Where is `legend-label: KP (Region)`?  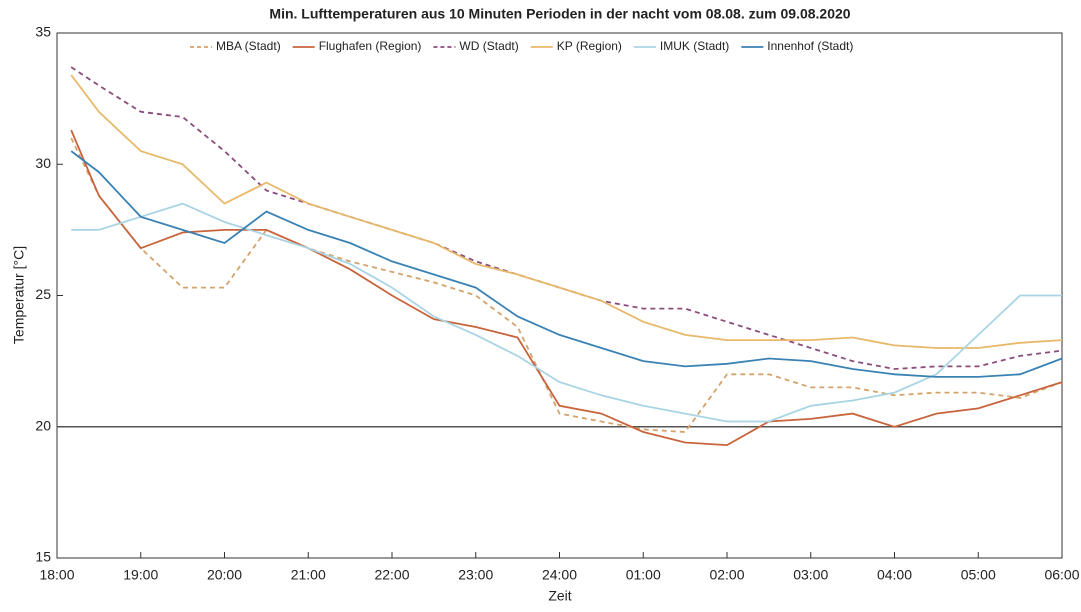
legend-label: KP (Region) is located at coordinates (589, 46).